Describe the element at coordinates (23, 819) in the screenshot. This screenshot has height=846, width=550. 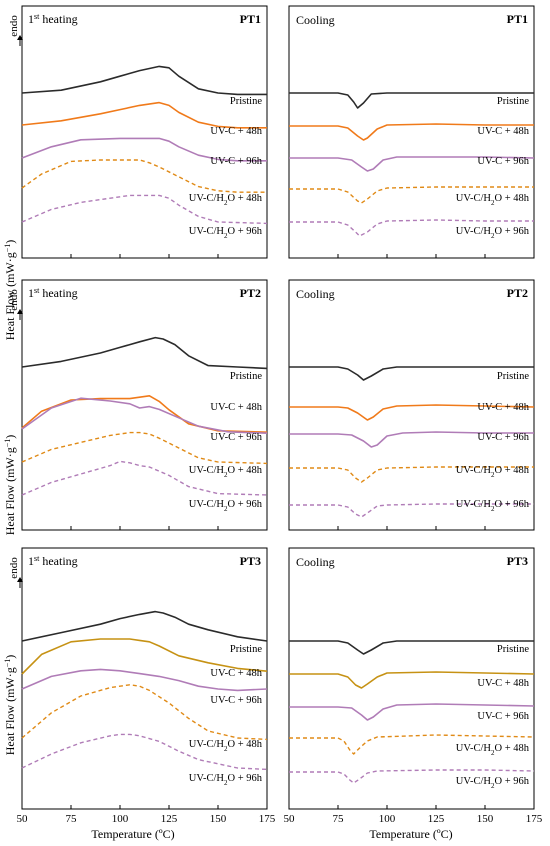
I see `x-tick-label: 50` at that location.